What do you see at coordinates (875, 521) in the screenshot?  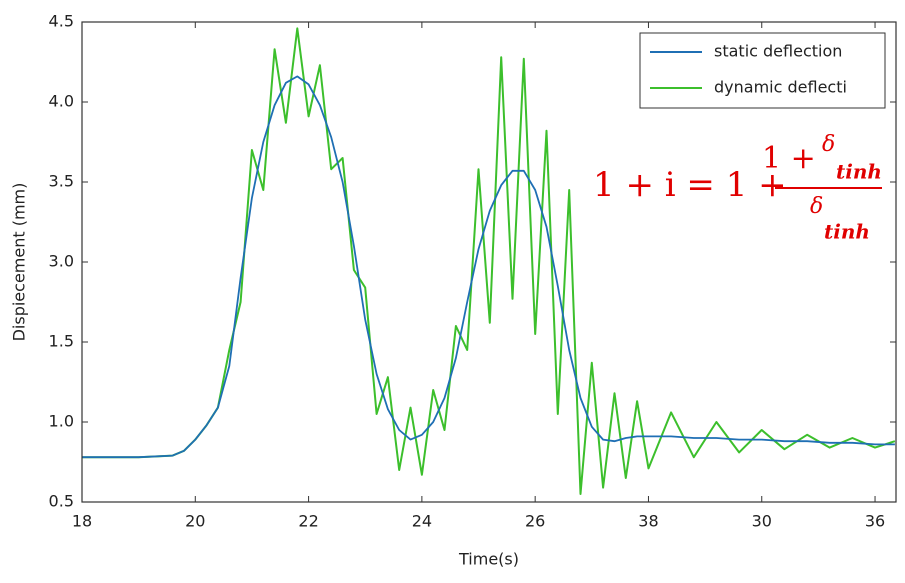 I see `x-tick-label: 36` at bounding box center [875, 521].